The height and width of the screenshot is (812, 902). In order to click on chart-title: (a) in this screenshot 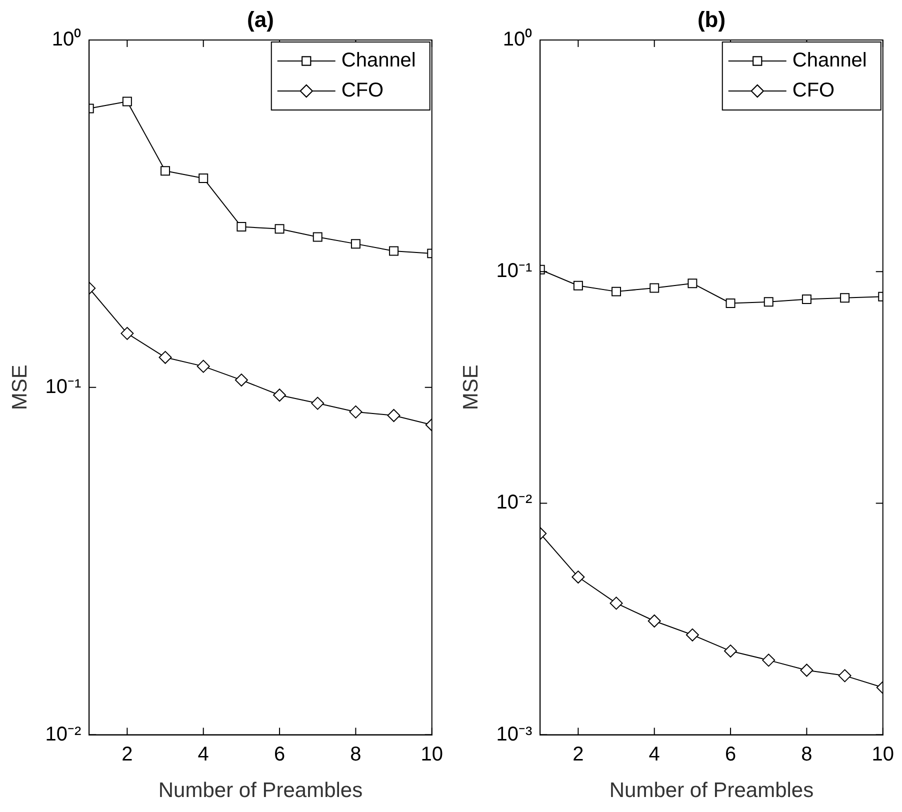, I will do `click(260, 19)`.